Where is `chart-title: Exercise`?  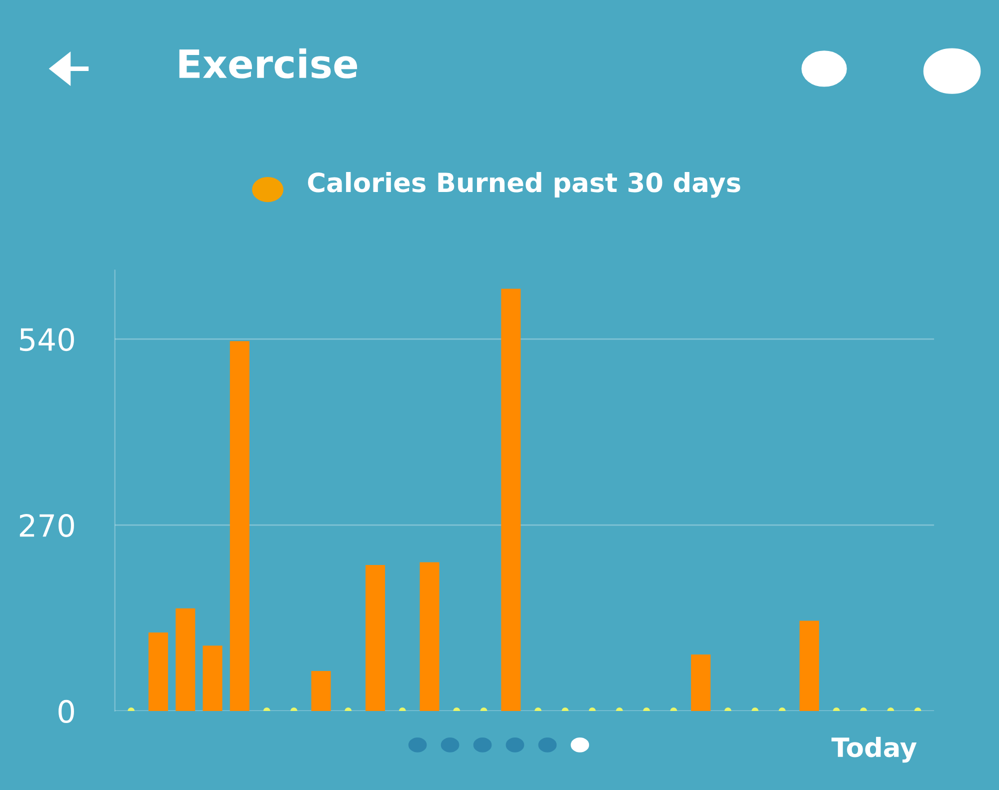
chart-title: Exercise is located at coordinates (268, 63).